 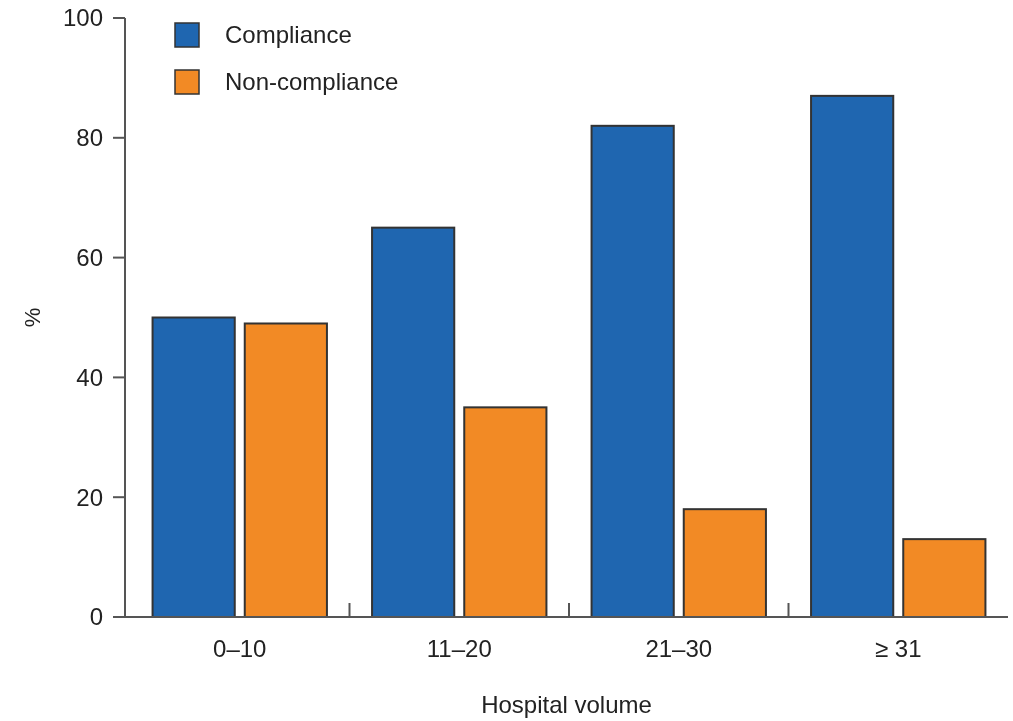 I want to click on x-tick-label: 11–20, so click(x=459, y=648).